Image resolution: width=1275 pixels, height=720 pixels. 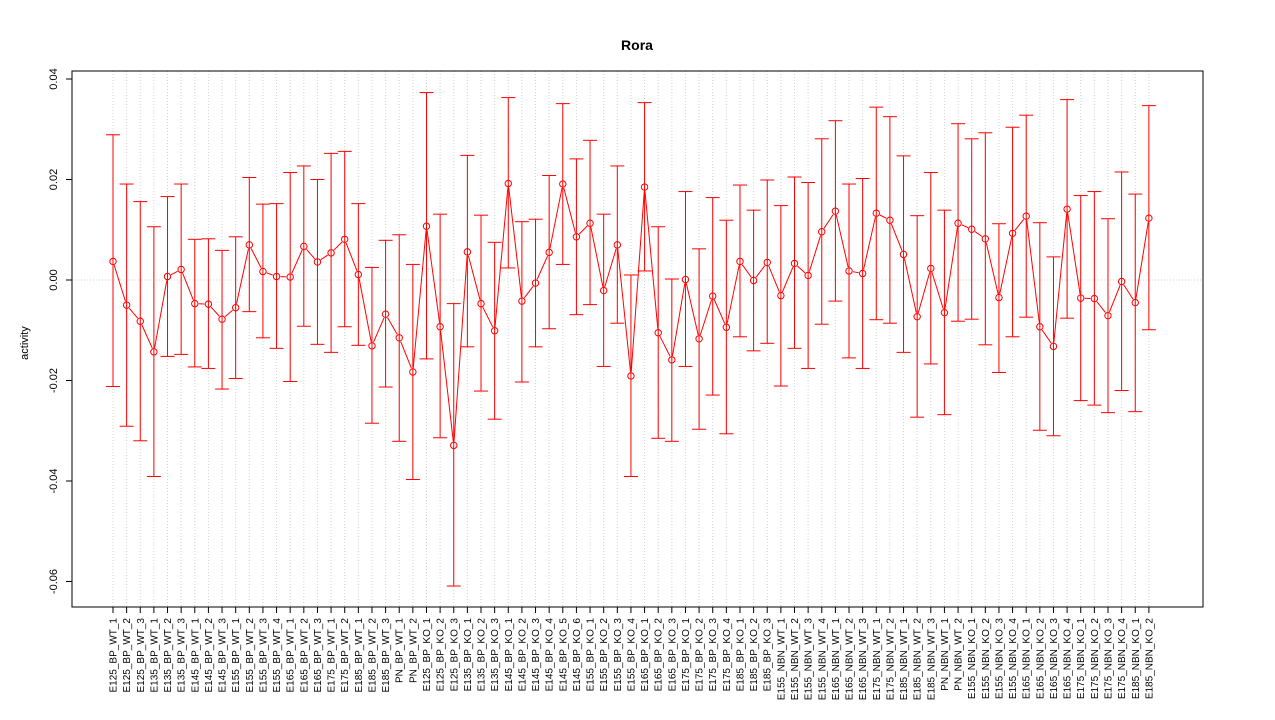 What do you see at coordinates (1054, 659) in the screenshot?
I see `x-tick-label: E165_NBN_KO_3` at bounding box center [1054, 659].